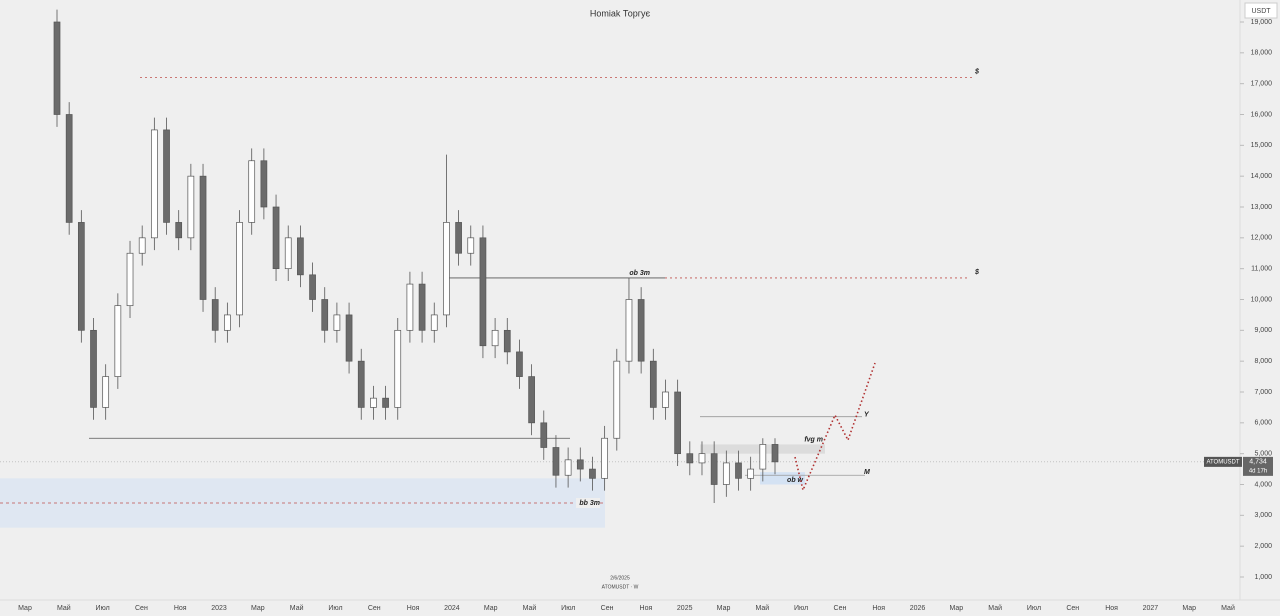 Image resolution: width=1280 pixels, height=616 pixels. What do you see at coordinates (976, 272) in the screenshot?
I see `annotation: $` at bounding box center [976, 272].